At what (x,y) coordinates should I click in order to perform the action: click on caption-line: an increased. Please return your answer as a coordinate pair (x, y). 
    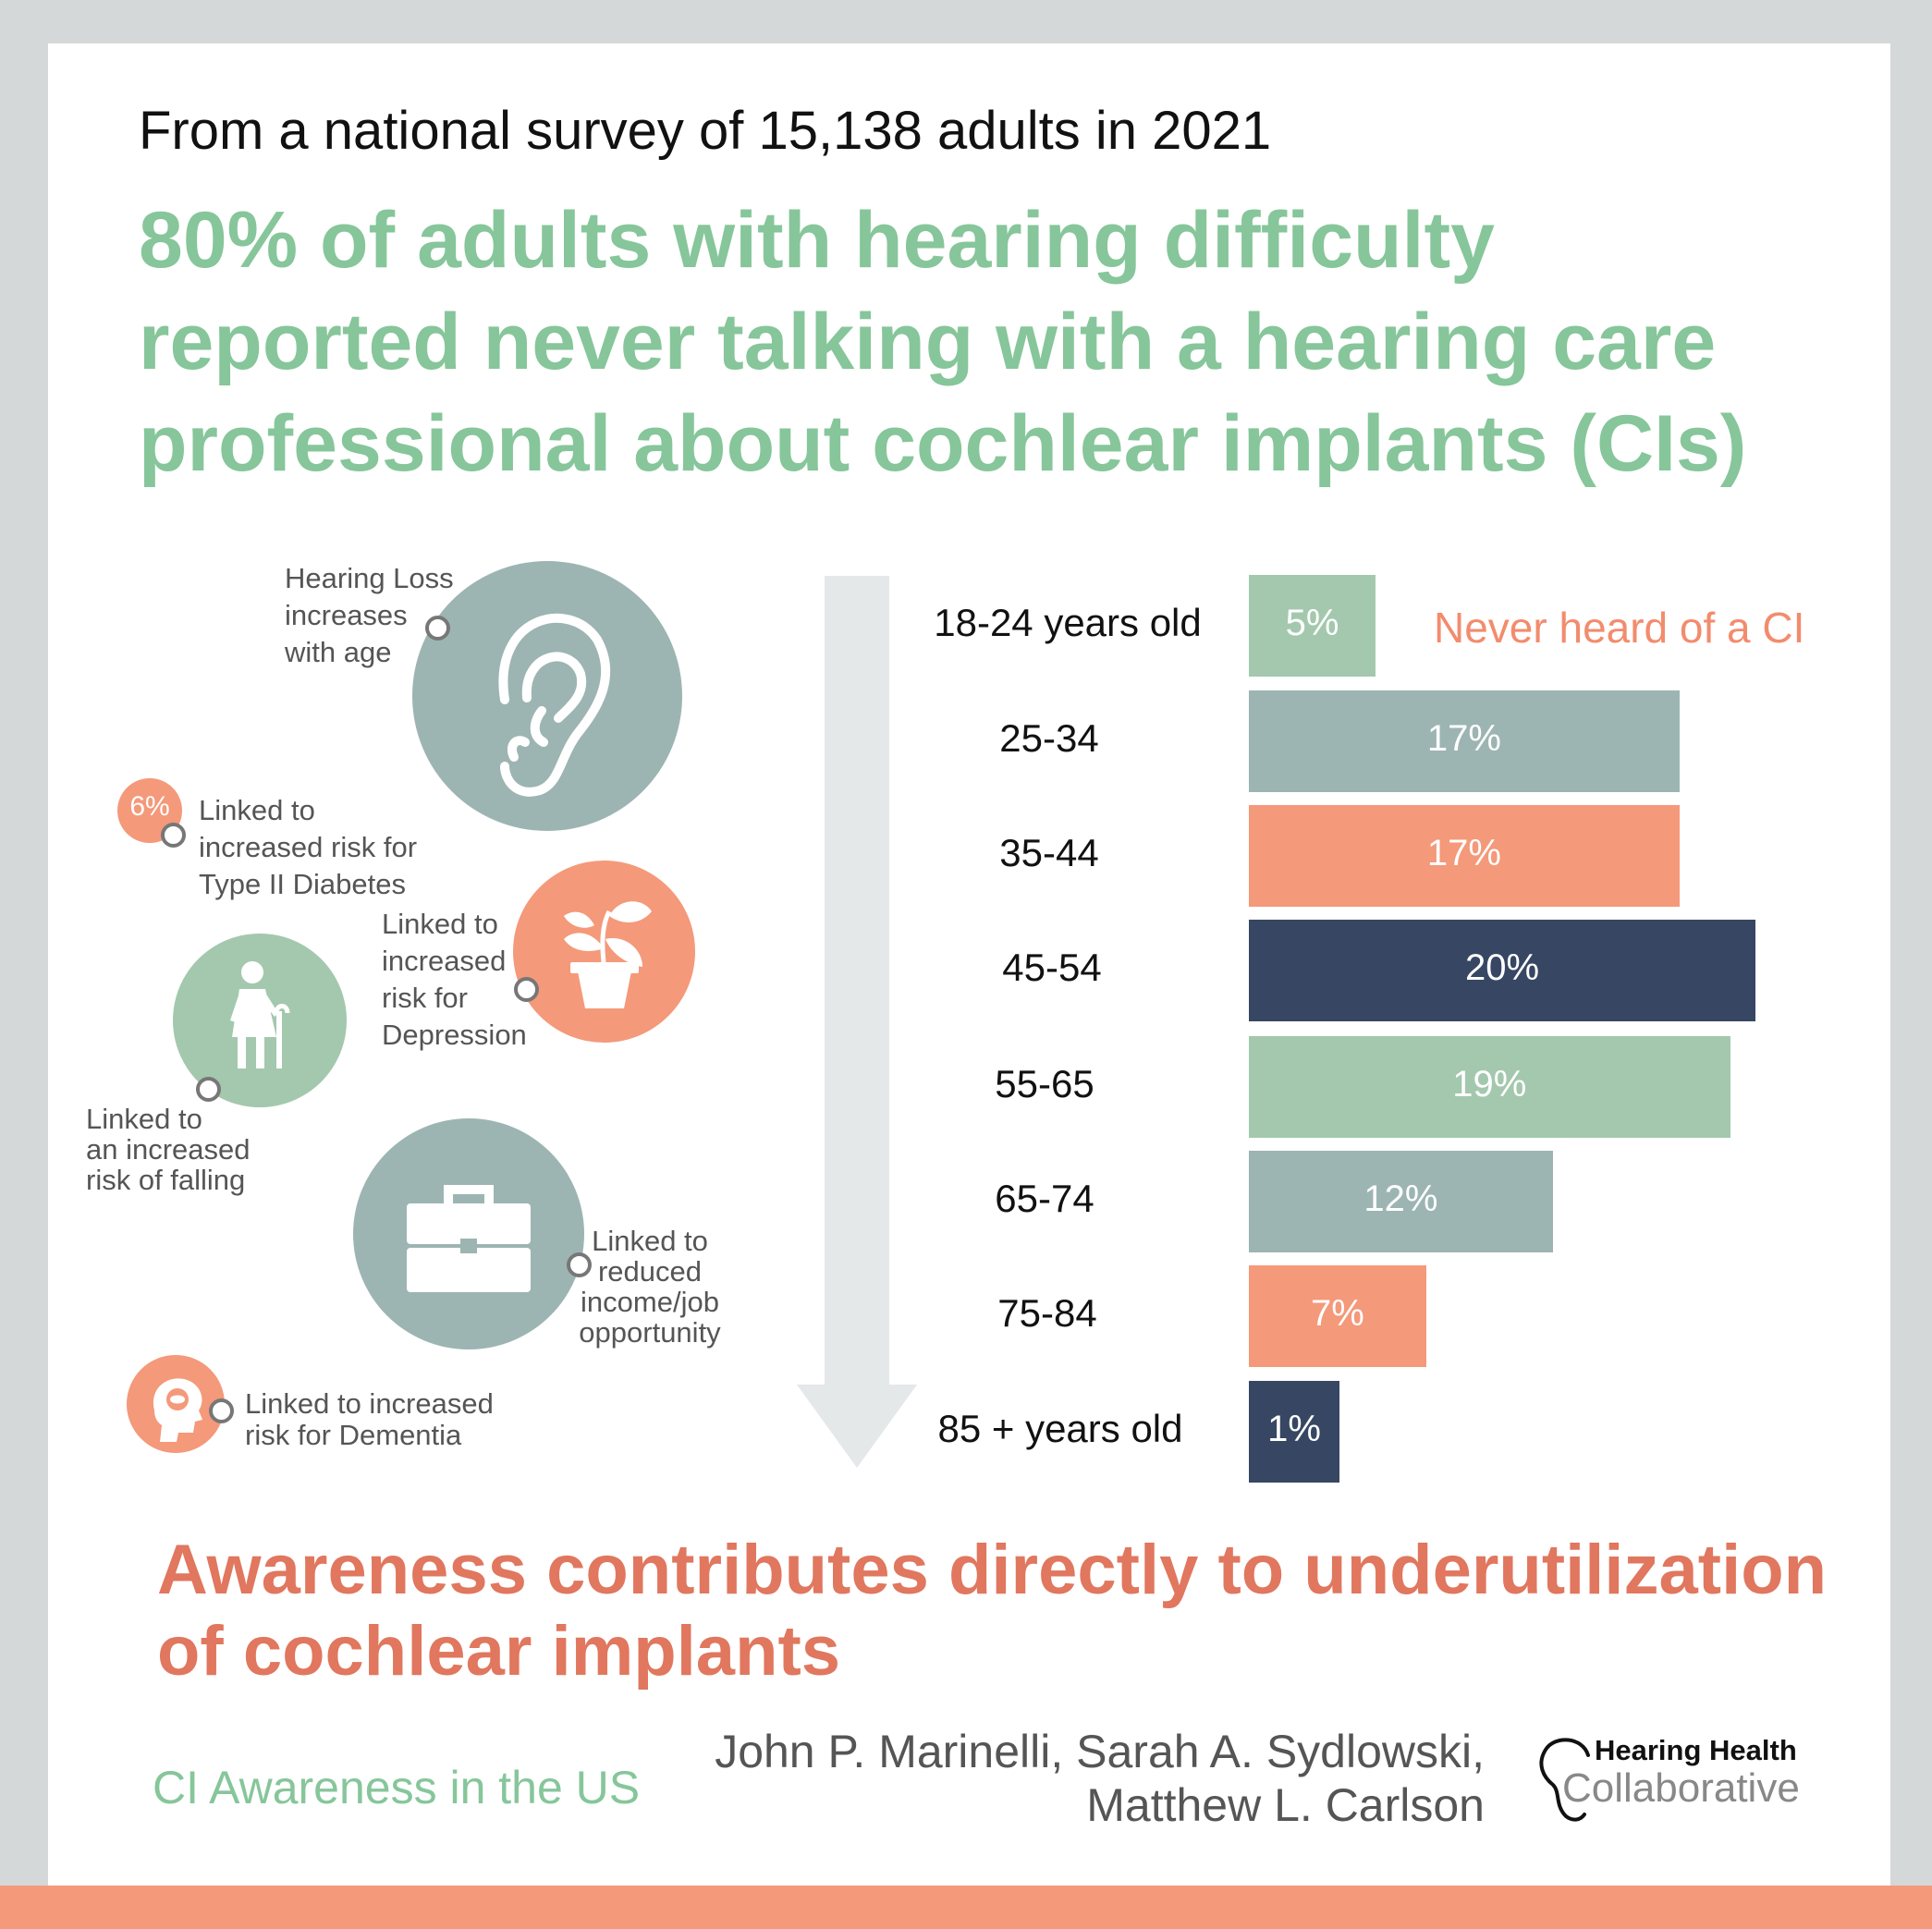
    Looking at the image, I should click on (168, 1150).